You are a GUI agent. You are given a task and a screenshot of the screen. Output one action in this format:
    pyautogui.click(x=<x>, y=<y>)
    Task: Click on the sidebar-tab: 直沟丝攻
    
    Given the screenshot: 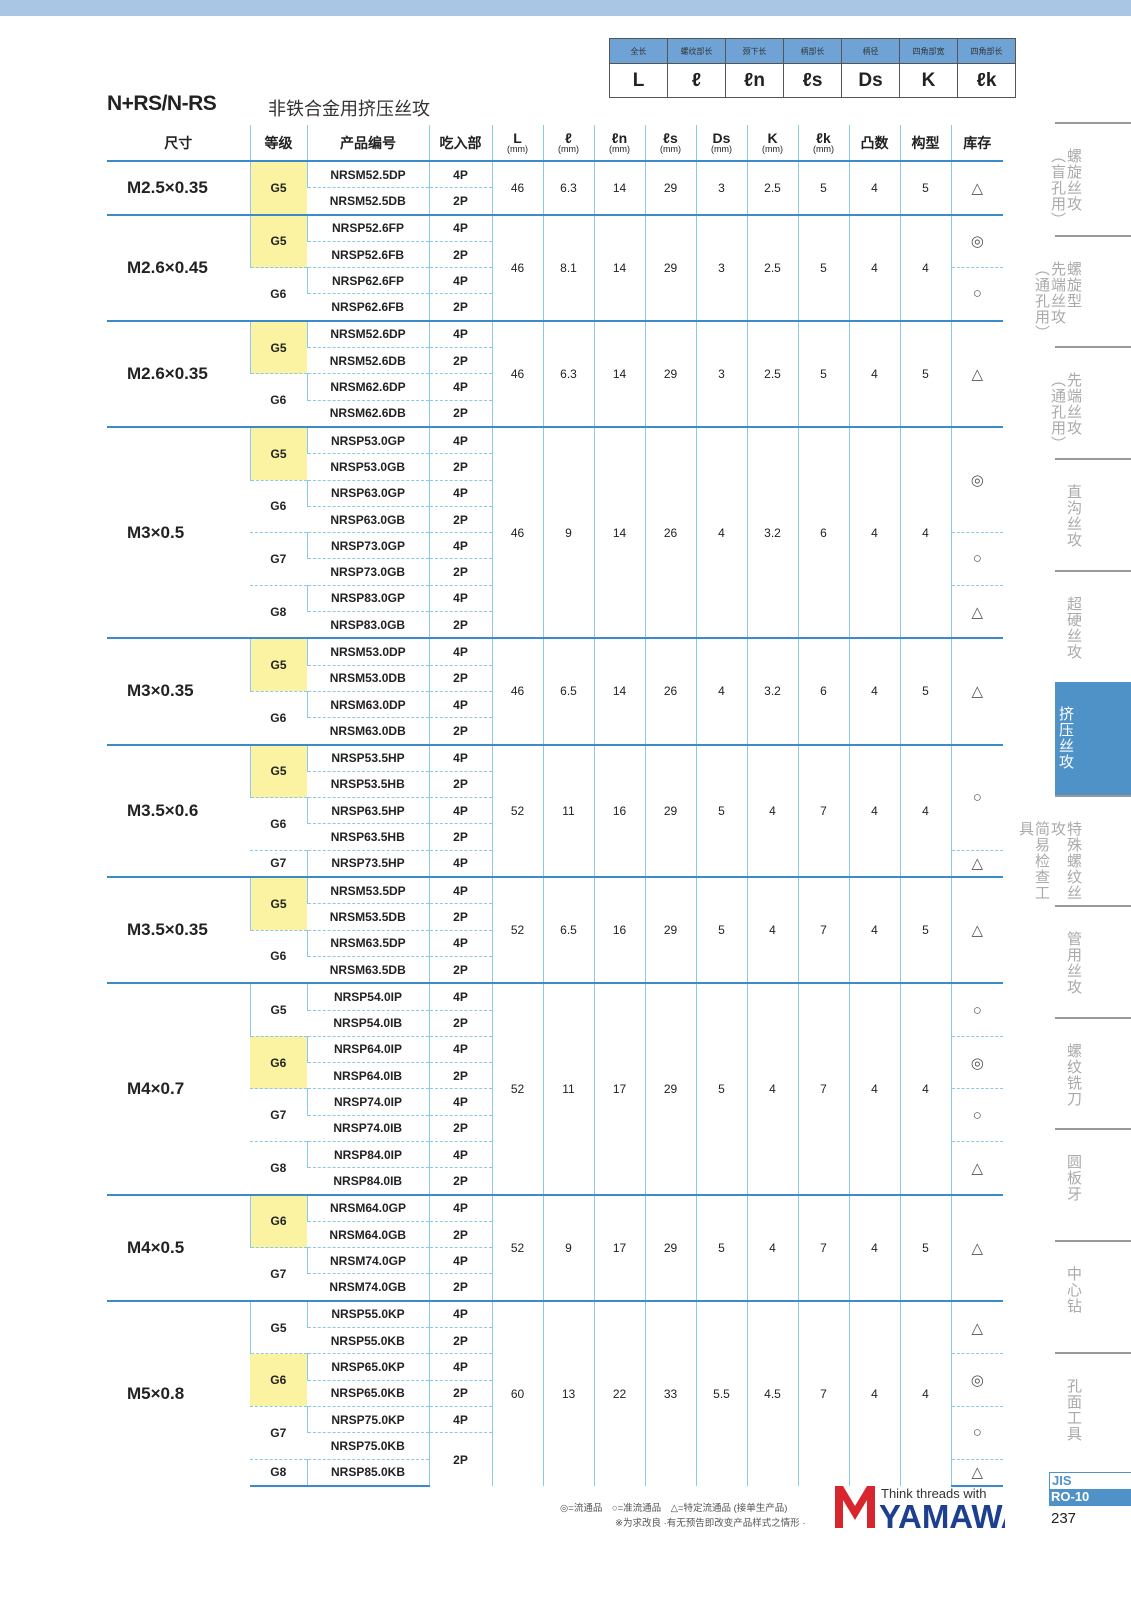 What is the action you would take?
    pyautogui.click(x=1093, y=515)
    